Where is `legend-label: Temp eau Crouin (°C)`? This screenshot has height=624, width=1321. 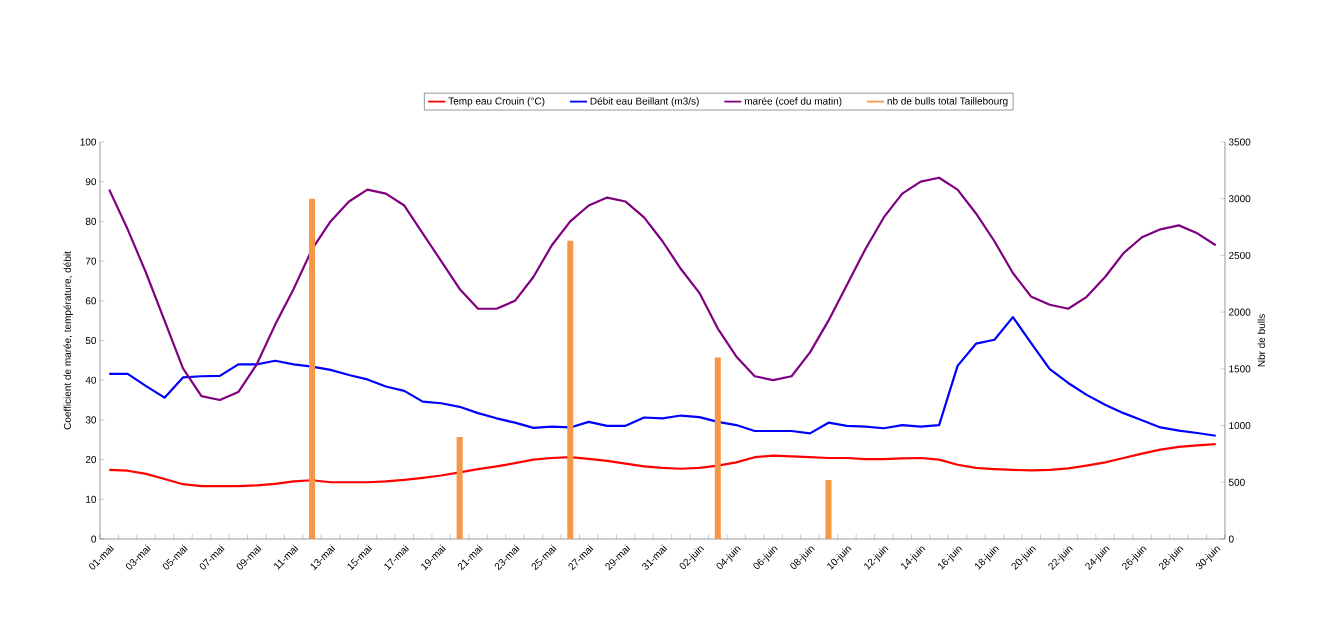
legend-label: Temp eau Crouin (°C) is located at coordinates (496, 102).